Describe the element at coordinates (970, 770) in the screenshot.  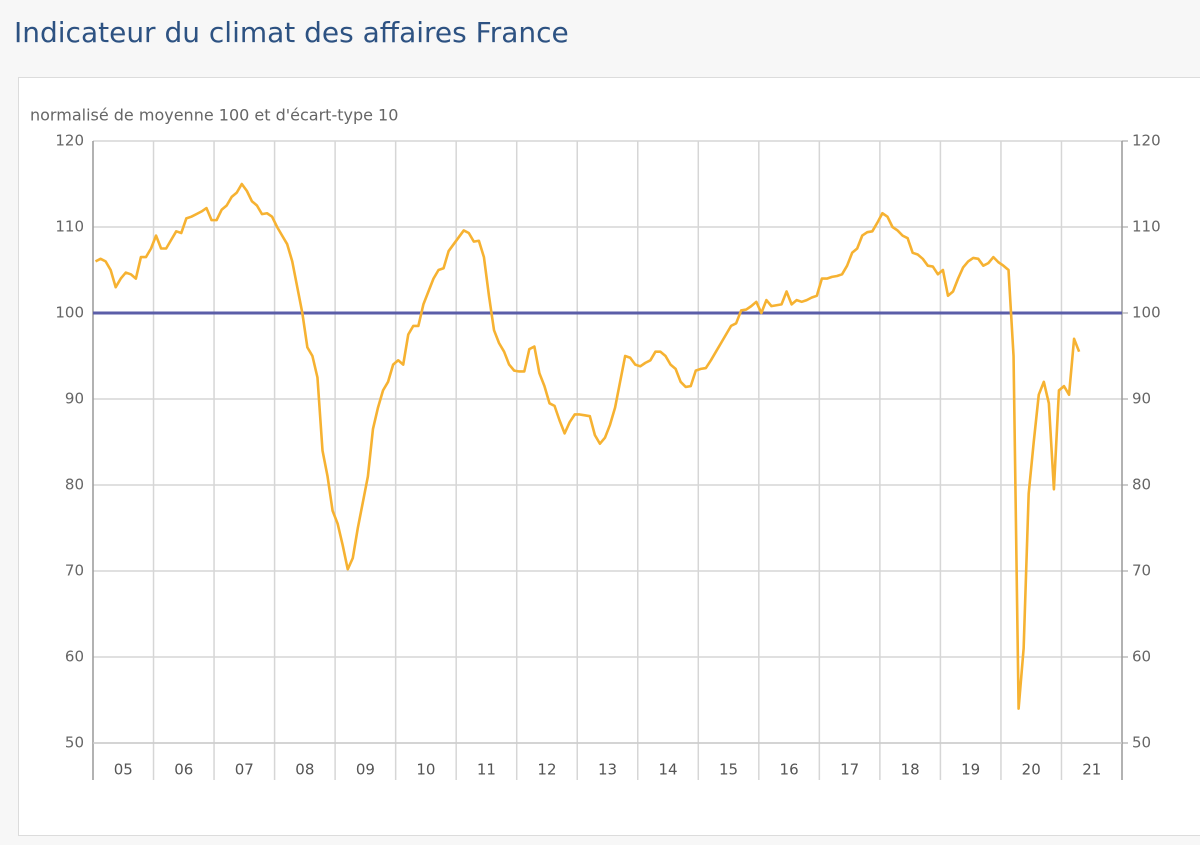
I see `x-tick-label: 19` at that location.